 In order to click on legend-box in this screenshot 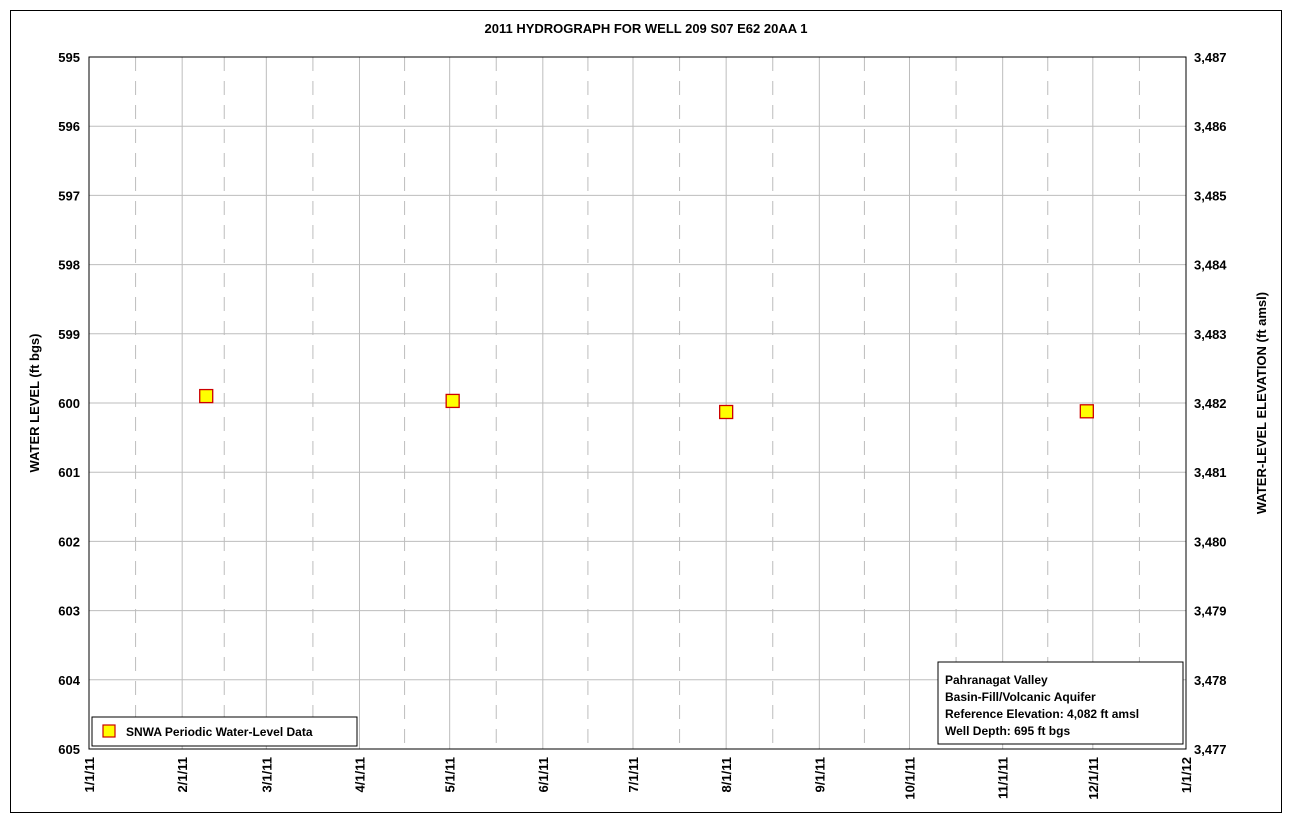, I will do `click(224, 731)`.